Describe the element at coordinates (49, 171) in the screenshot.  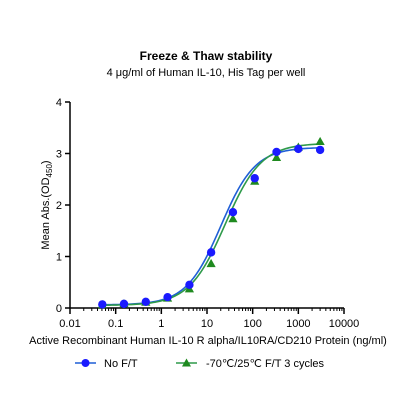
I see `y-axis-label-subscript: 450` at that location.